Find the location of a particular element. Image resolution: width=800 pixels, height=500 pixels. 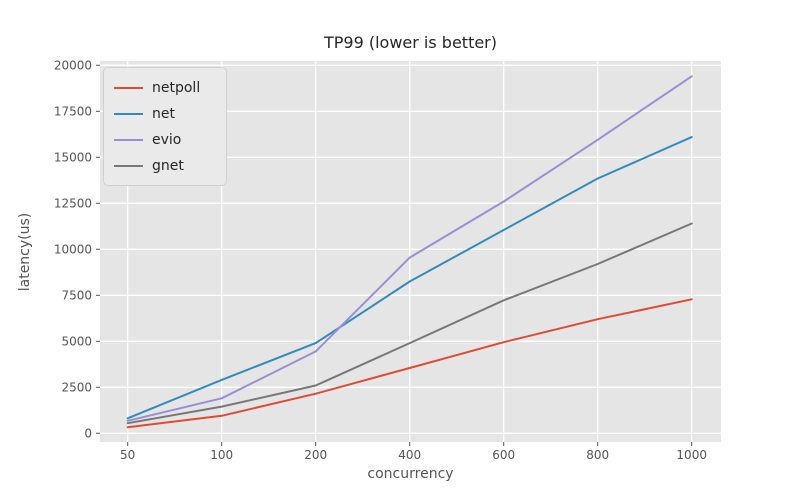

y-tick-label: 20000 is located at coordinates (73, 65).